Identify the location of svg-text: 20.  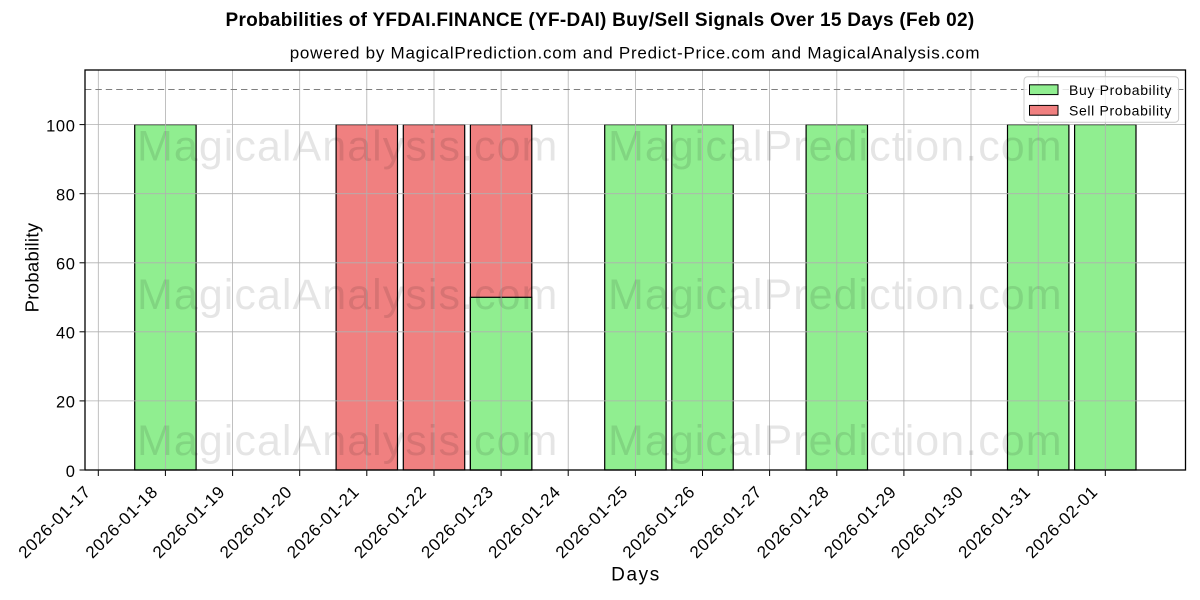
(66, 403).